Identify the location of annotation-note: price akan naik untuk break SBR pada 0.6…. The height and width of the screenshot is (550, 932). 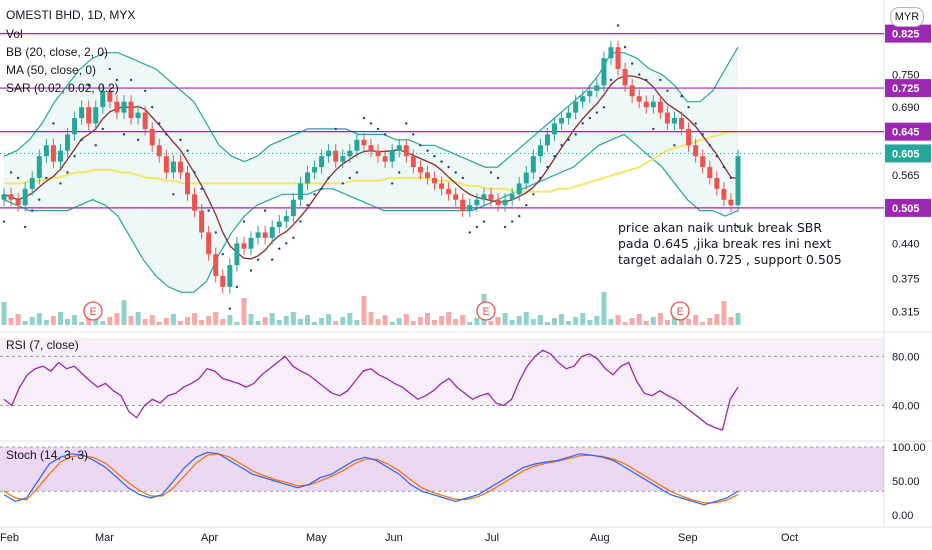
(730, 243).